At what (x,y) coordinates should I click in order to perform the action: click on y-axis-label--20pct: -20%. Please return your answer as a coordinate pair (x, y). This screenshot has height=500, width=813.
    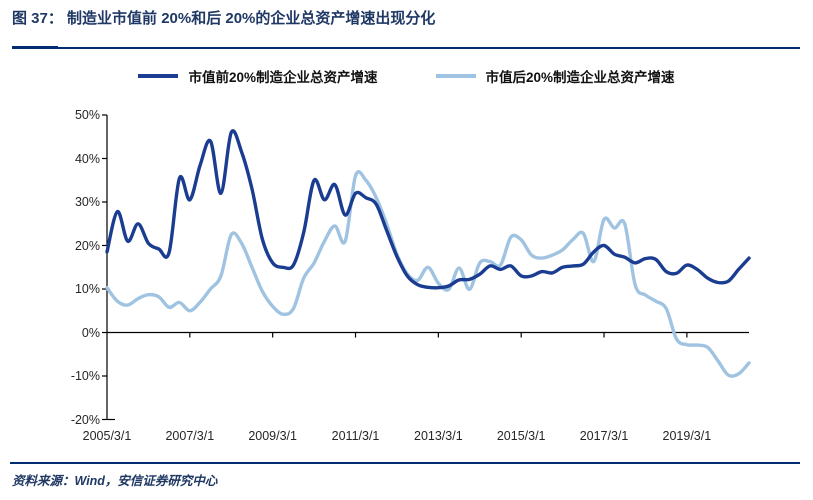
    Looking at the image, I should click on (85, 419).